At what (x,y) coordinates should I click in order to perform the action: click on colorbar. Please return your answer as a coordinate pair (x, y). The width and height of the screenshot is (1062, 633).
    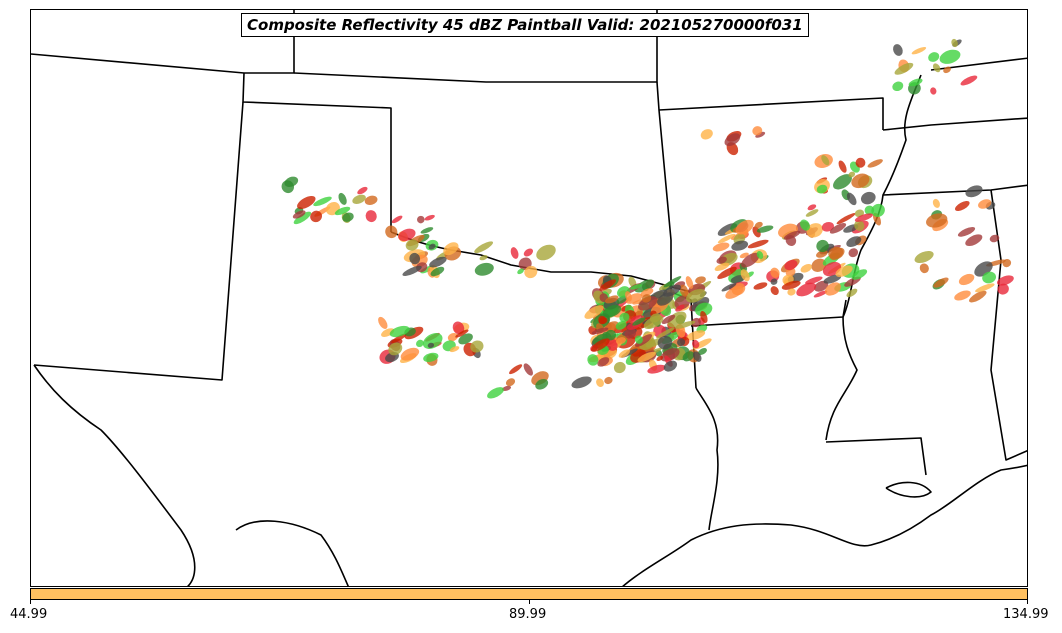
    Looking at the image, I should click on (529, 594).